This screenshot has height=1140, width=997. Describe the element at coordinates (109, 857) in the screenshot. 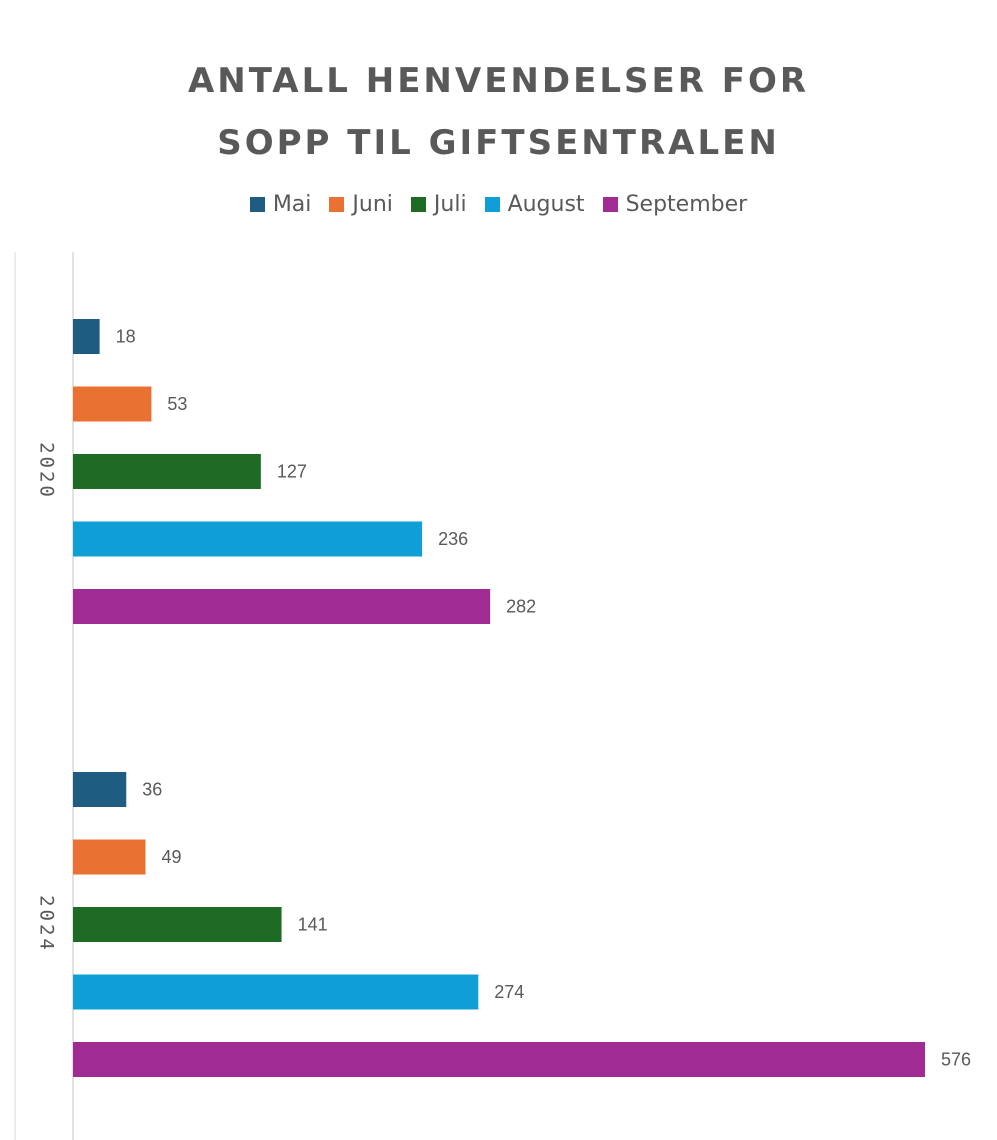

I see `bar-2024-juni` at that location.